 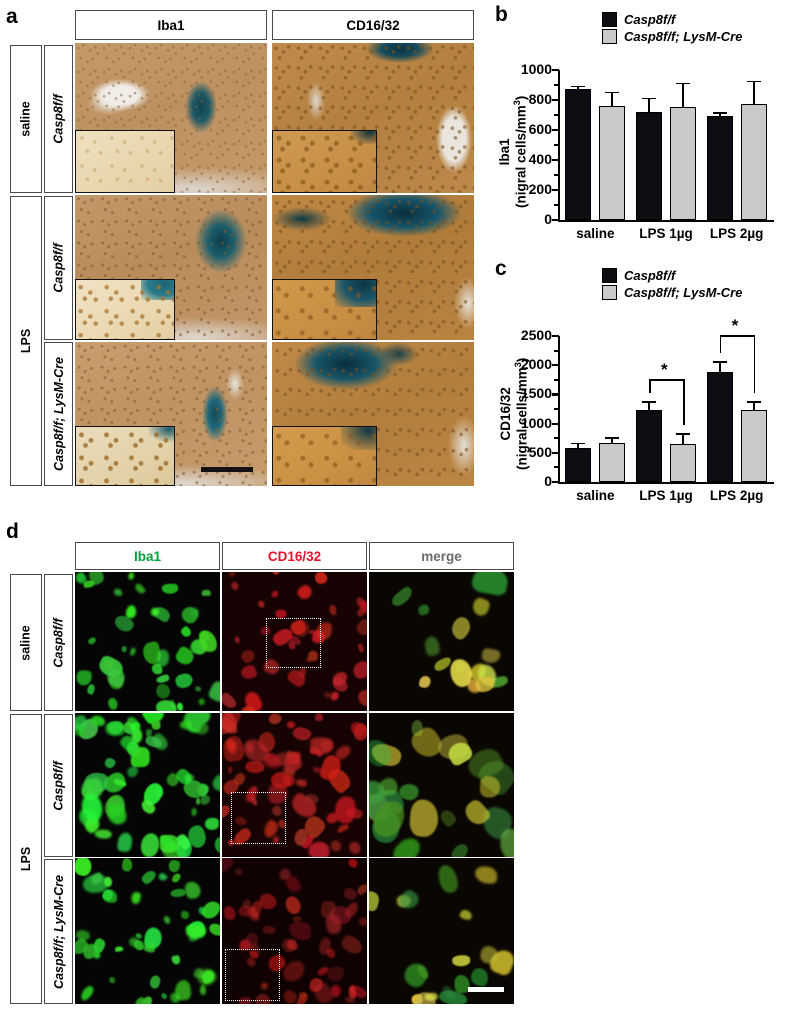 What do you see at coordinates (26, 341) in the screenshot?
I see `panel-a-treatment-label: LPS` at bounding box center [26, 341].